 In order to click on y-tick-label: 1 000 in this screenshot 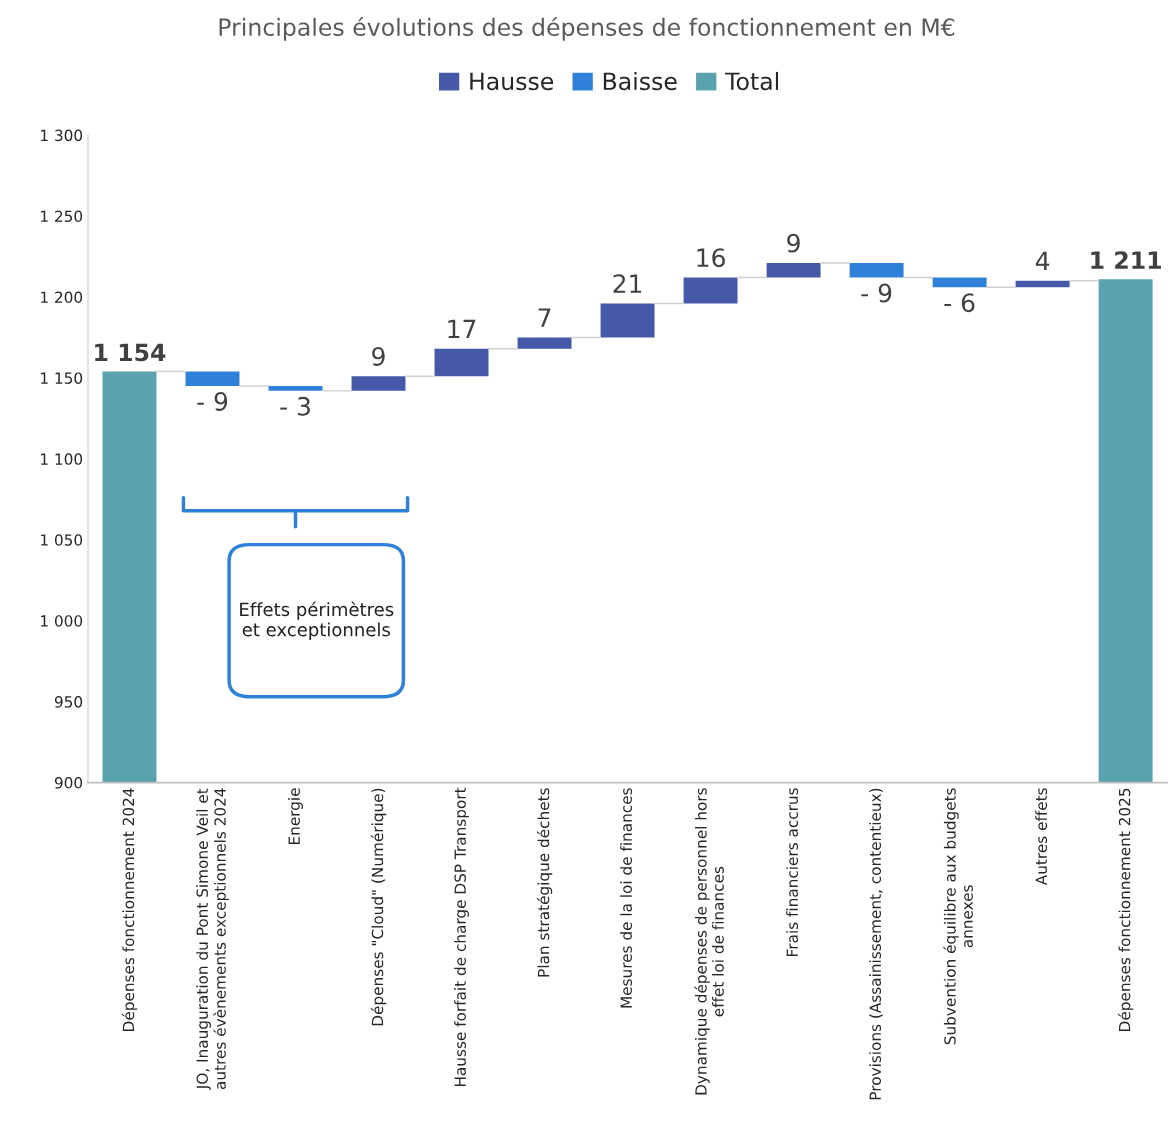, I will do `click(62, 621)`.